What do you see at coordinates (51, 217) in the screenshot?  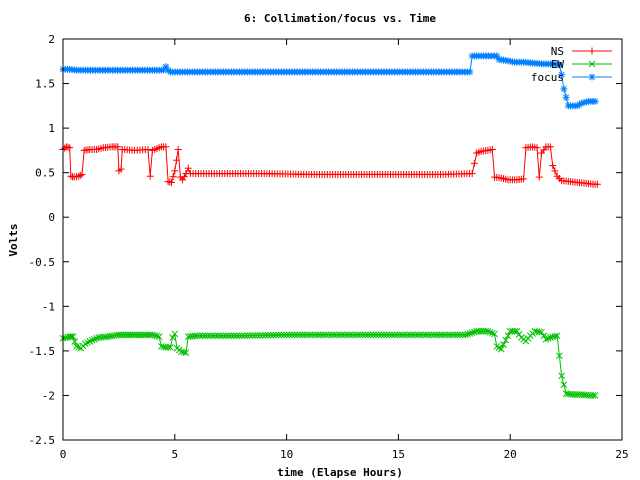 I see `y-tick-label: 0` at bounding box center [51, 217].